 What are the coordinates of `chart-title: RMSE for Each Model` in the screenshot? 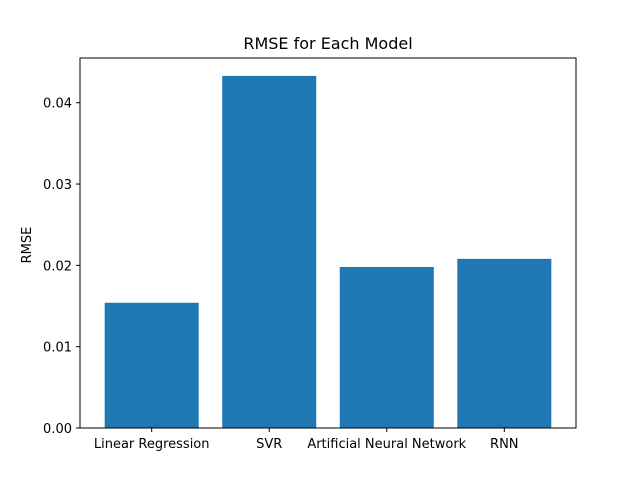 It's located at (327, 43).